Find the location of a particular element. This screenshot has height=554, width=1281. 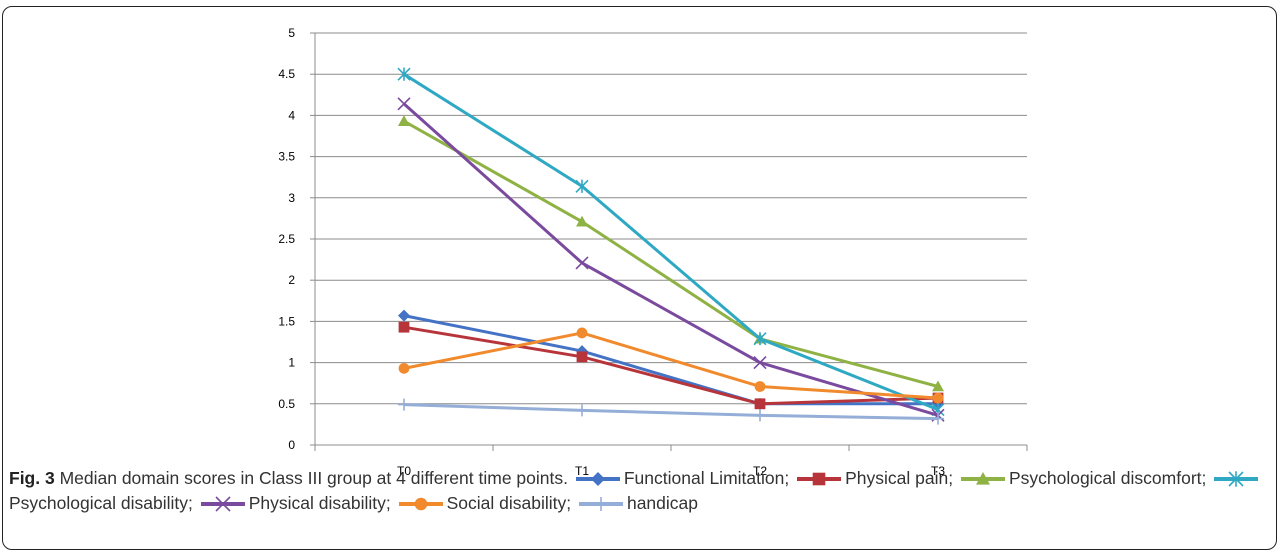

legend-label: Psychological disability is located at coordinates (98, 503).